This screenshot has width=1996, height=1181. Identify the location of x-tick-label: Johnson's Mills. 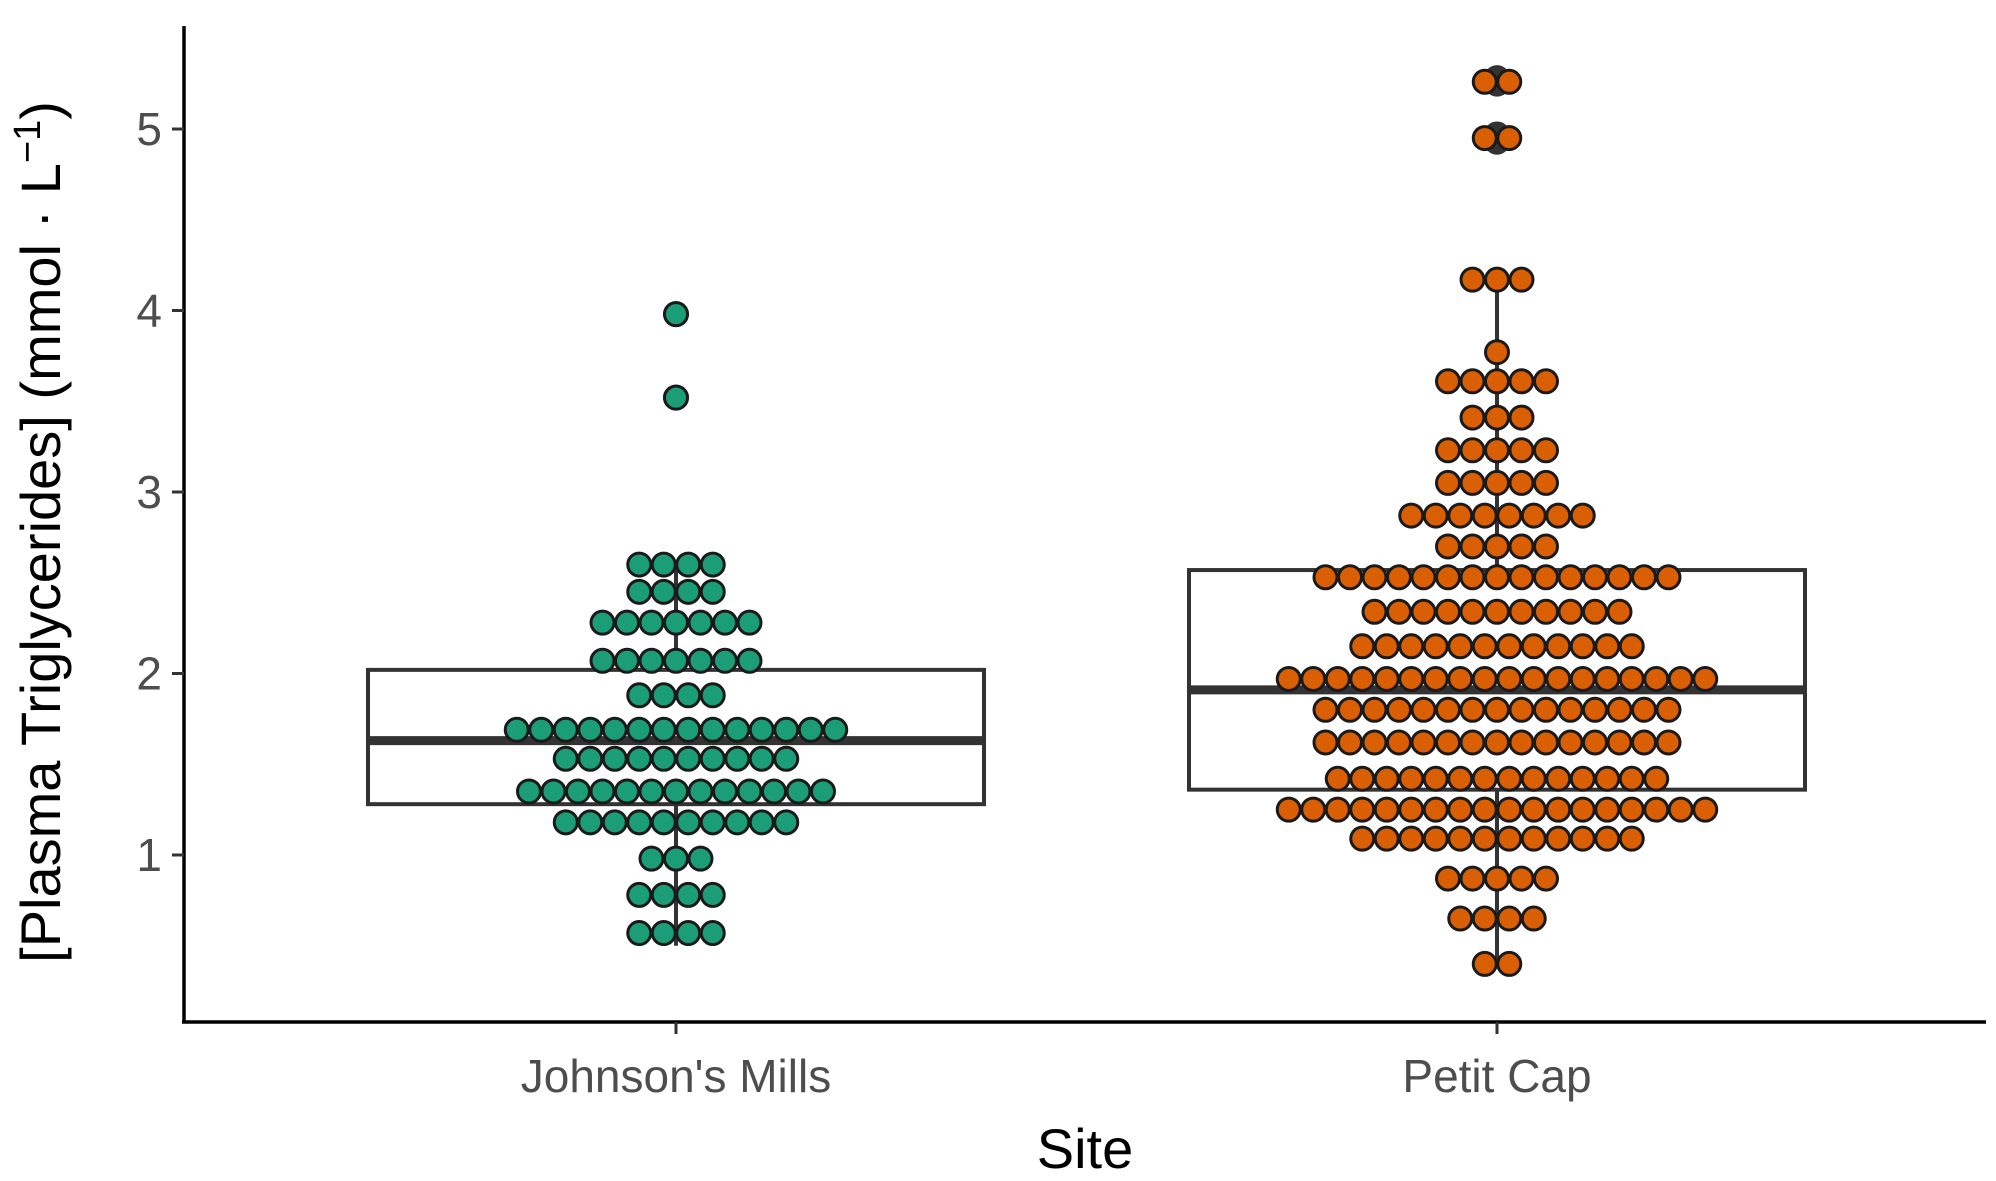
(676, 1076).